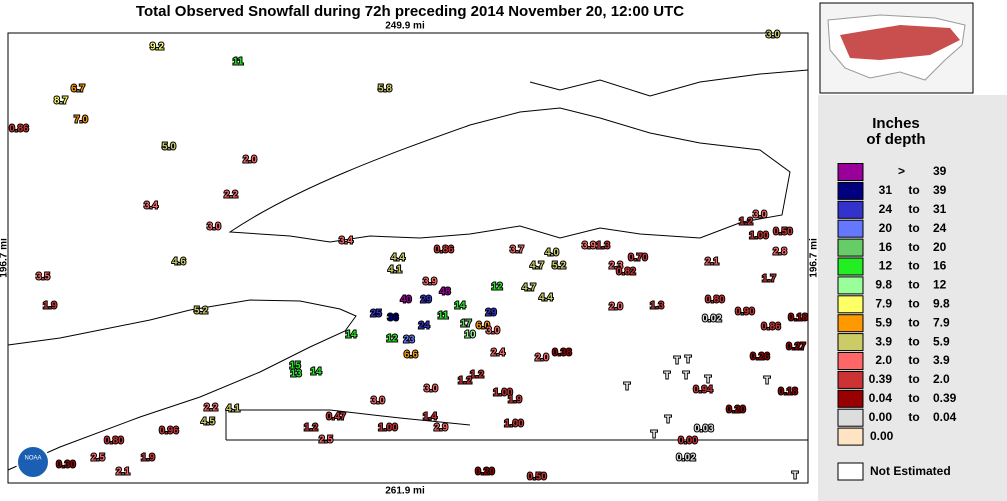 The image size is (1007, 501). I want to click on station-label: 3.9, so click(589, 246).